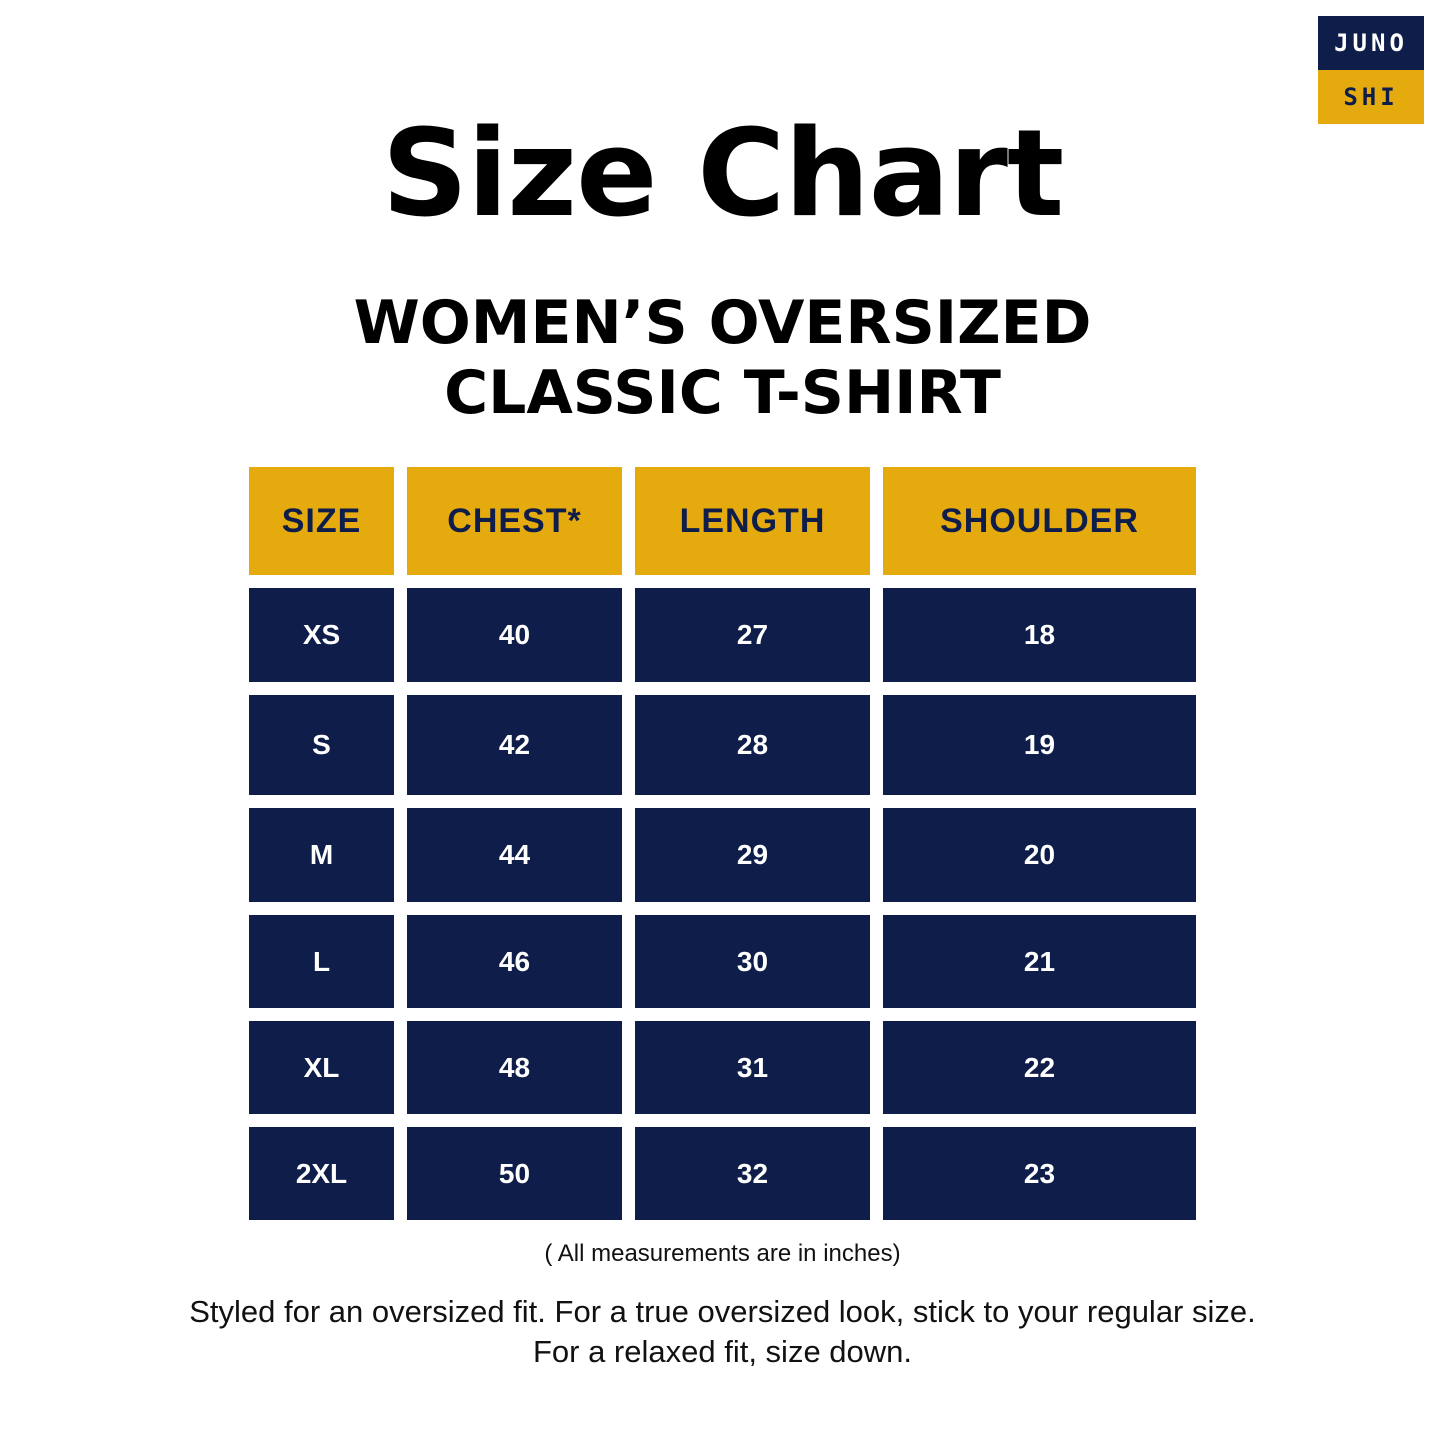 Image resolution: width=1445 pixels, height=1445 pixels. I want to click on table-row: XL 48 31 22, so click(722, 1067).